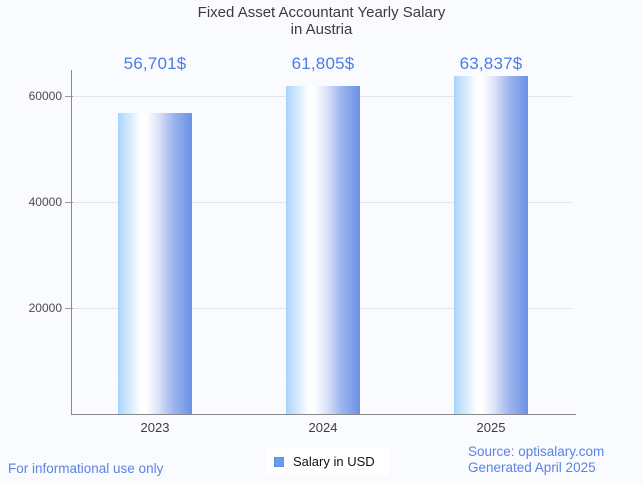 Image resolution: width=643 pixels, height=483 pixels. Describe the element at coordinates (45, 96) in the screenshot. I see `y-axis-label: 60000` at that location.